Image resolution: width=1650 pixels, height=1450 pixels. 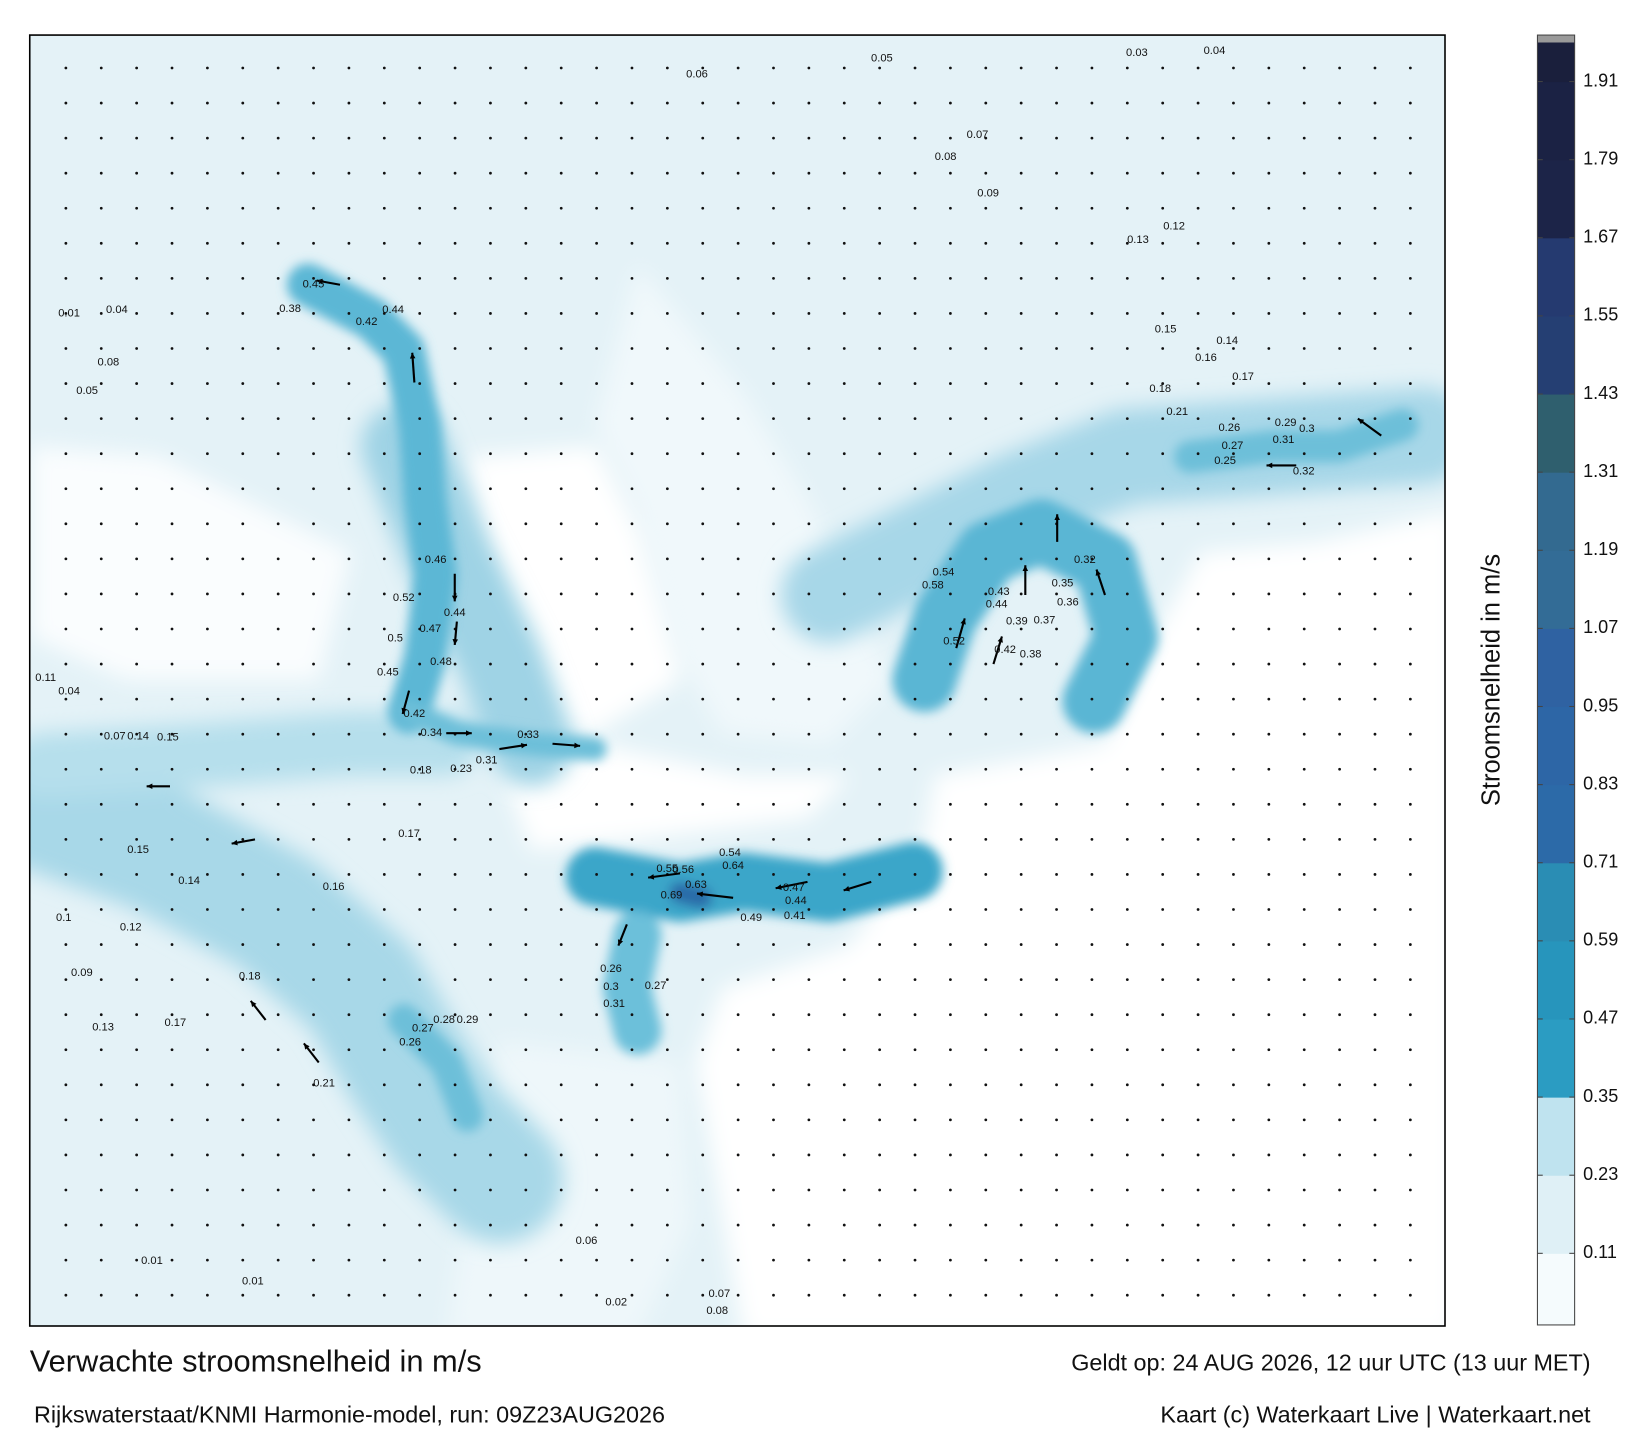 I want to click on value-label: 0.56, so click(x=683, y=870).